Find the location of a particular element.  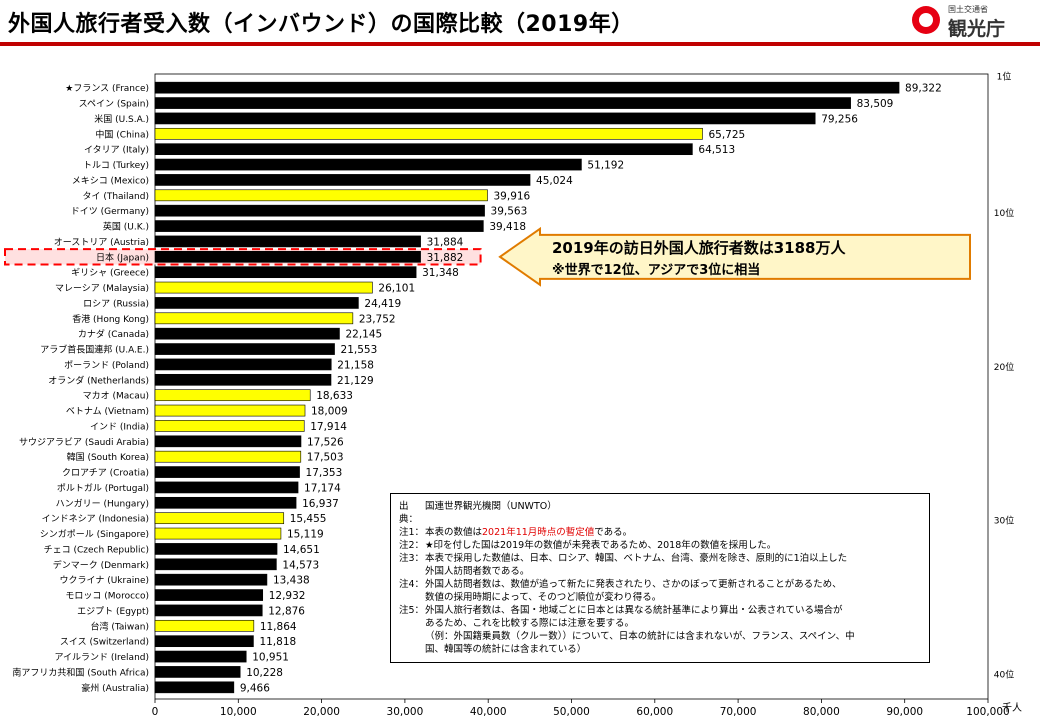

category-label: アラブ首長国連邦 (U.A.E.) is located at coordinates (94, 350).